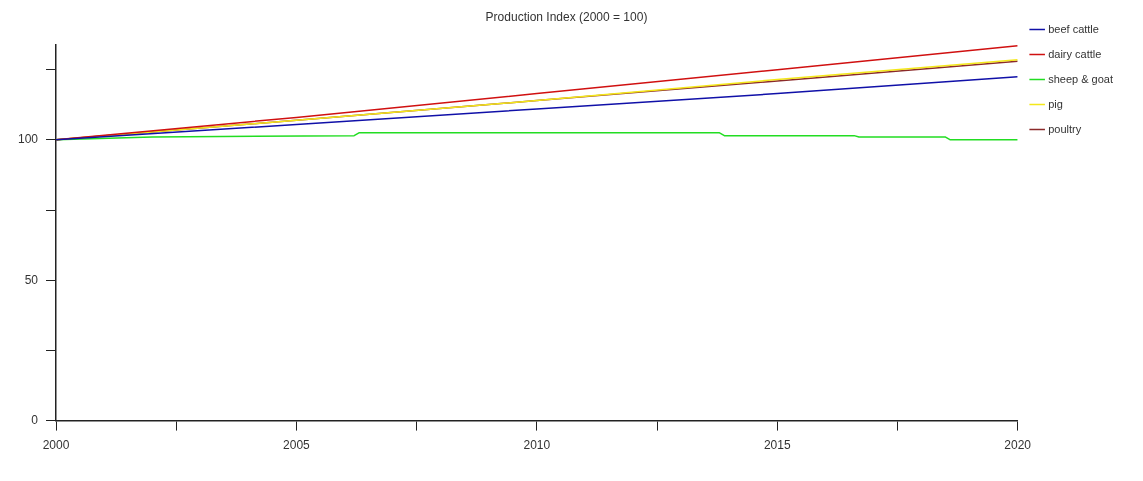  I want to click on y-tick-label: 100, so click(28, 139).